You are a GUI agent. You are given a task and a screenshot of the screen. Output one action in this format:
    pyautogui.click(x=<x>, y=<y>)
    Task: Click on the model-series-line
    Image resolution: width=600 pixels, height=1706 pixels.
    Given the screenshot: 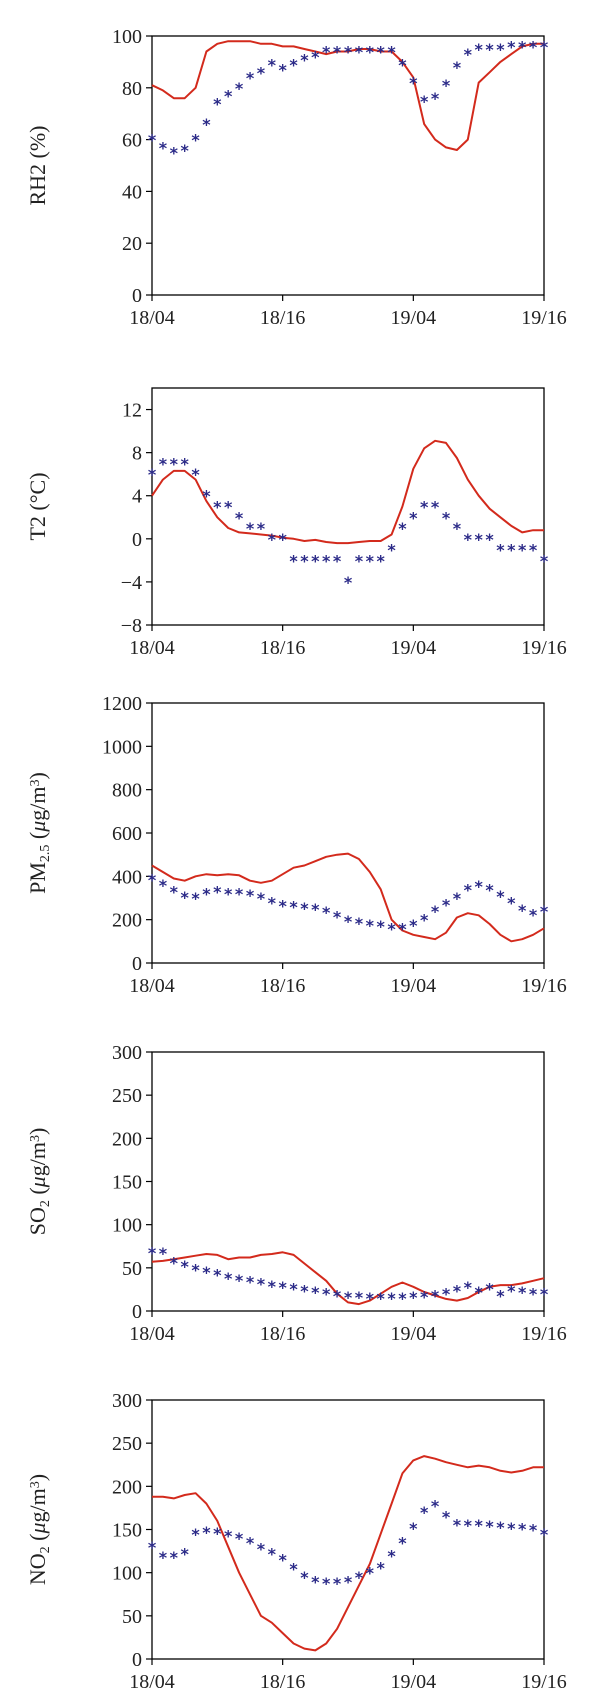 What is the action you would take?
    pyautogui.click(x=347, y=95)
    